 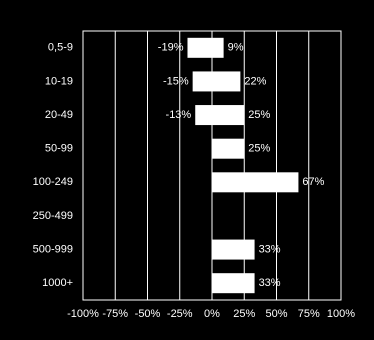 What do you see at coordinates (59, 149) in the screenshot?
I see `y-tick-label: 50-99` at bounding box center [59, 149].